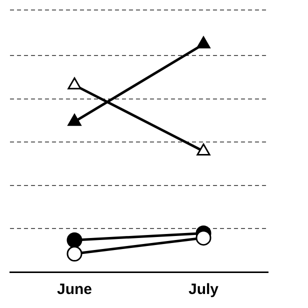 The width and height of the screenshot is (308, 308). What do you see at coordinates (204, 289) in the screenshot?
I see `x-tick-label: July` at bounding box center [204, 289].